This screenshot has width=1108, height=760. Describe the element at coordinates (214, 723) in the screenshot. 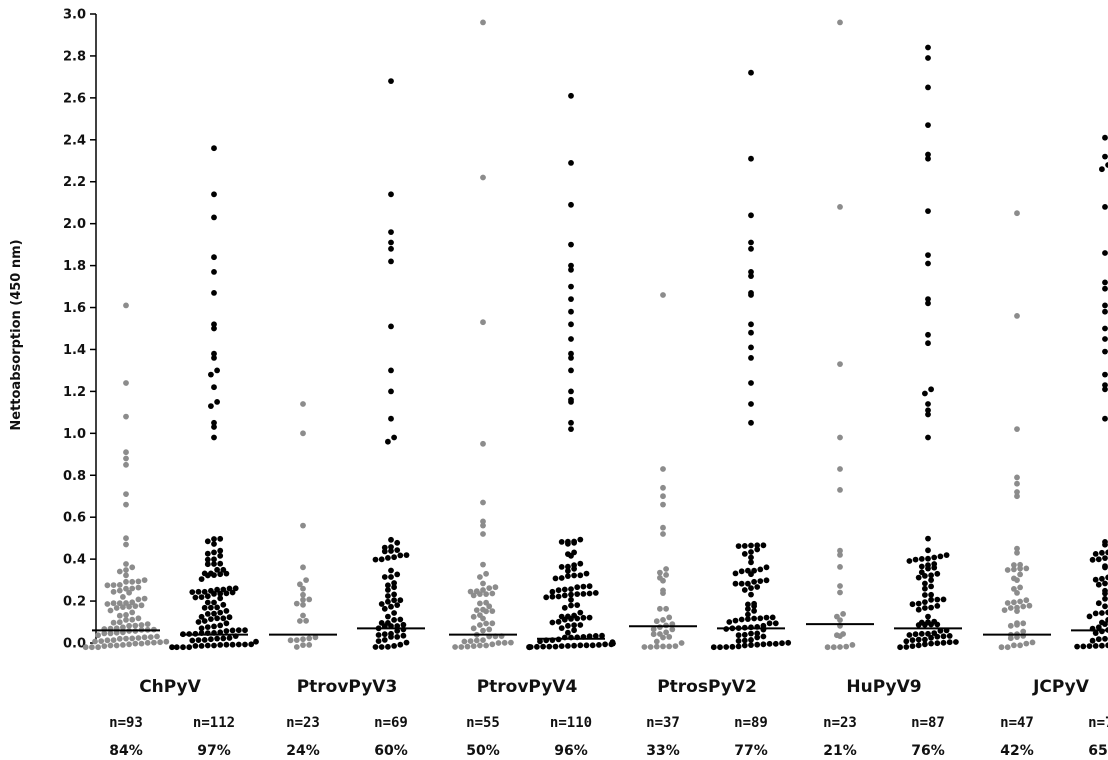

I see `sample-size-label: n=112` at that location.